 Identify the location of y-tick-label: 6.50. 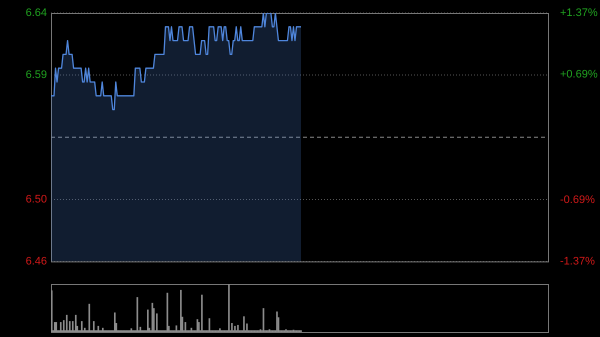
(36, 199).